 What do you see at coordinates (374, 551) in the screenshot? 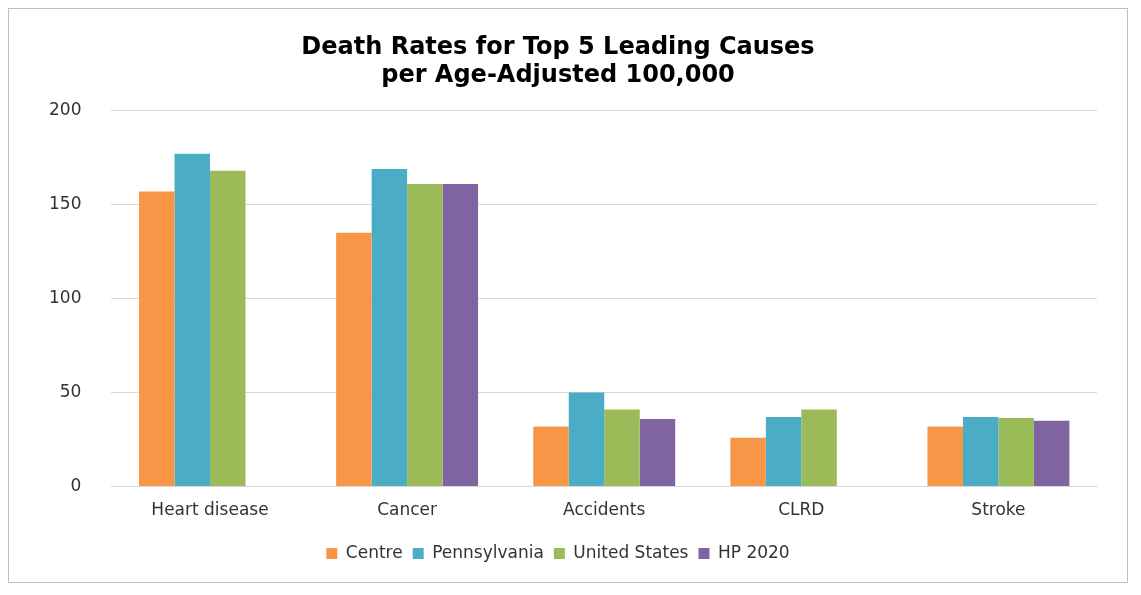
I see `legend-label: Centre` at bounding box center [374, 551].